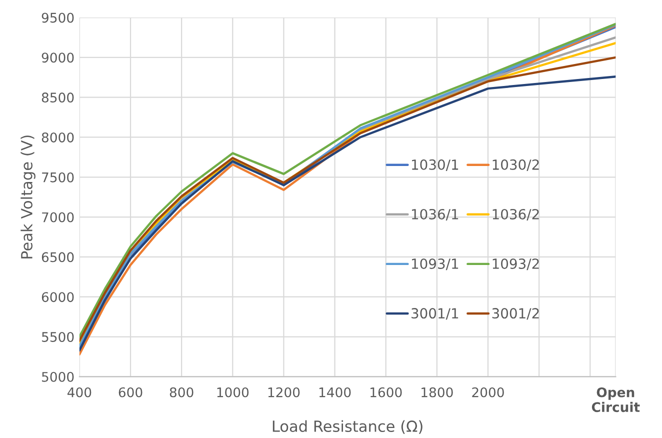  I want to click on legend-label: 1093/1, so click(435, 264).